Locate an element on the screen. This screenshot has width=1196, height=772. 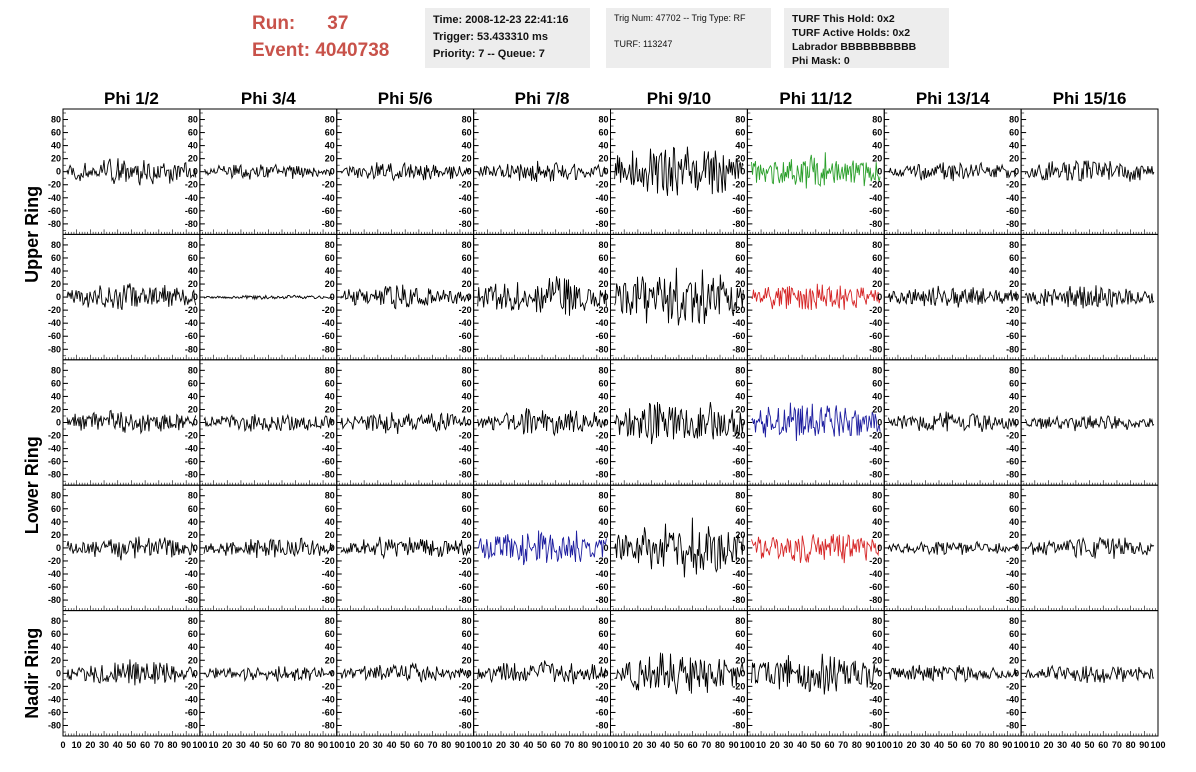
priority-text: Priority: 7 -- Queue: 7 is located at coordinates (489, 54).